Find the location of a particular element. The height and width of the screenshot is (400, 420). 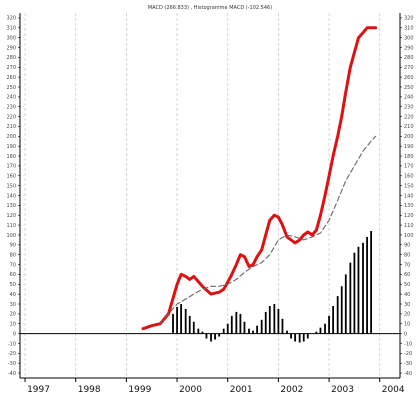

y-tick-label-left: 300 is located at coordinates (11, 38).